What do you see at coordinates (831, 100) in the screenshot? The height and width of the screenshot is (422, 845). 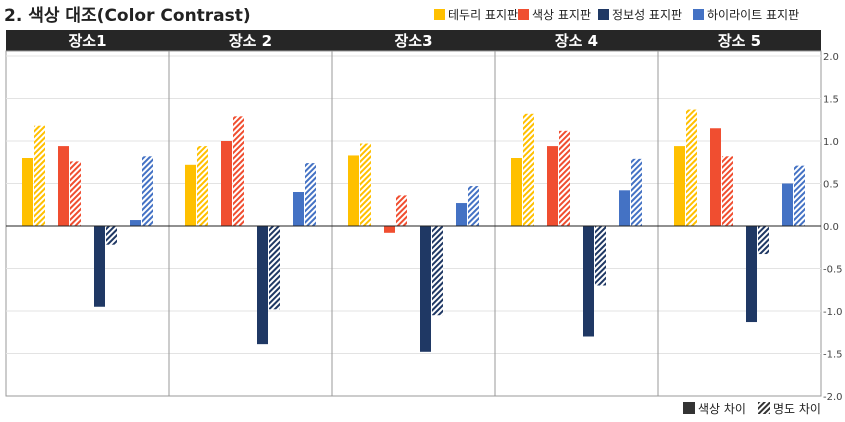 I see `y-tick-label: 1.5` at bounding box center [831, 100].